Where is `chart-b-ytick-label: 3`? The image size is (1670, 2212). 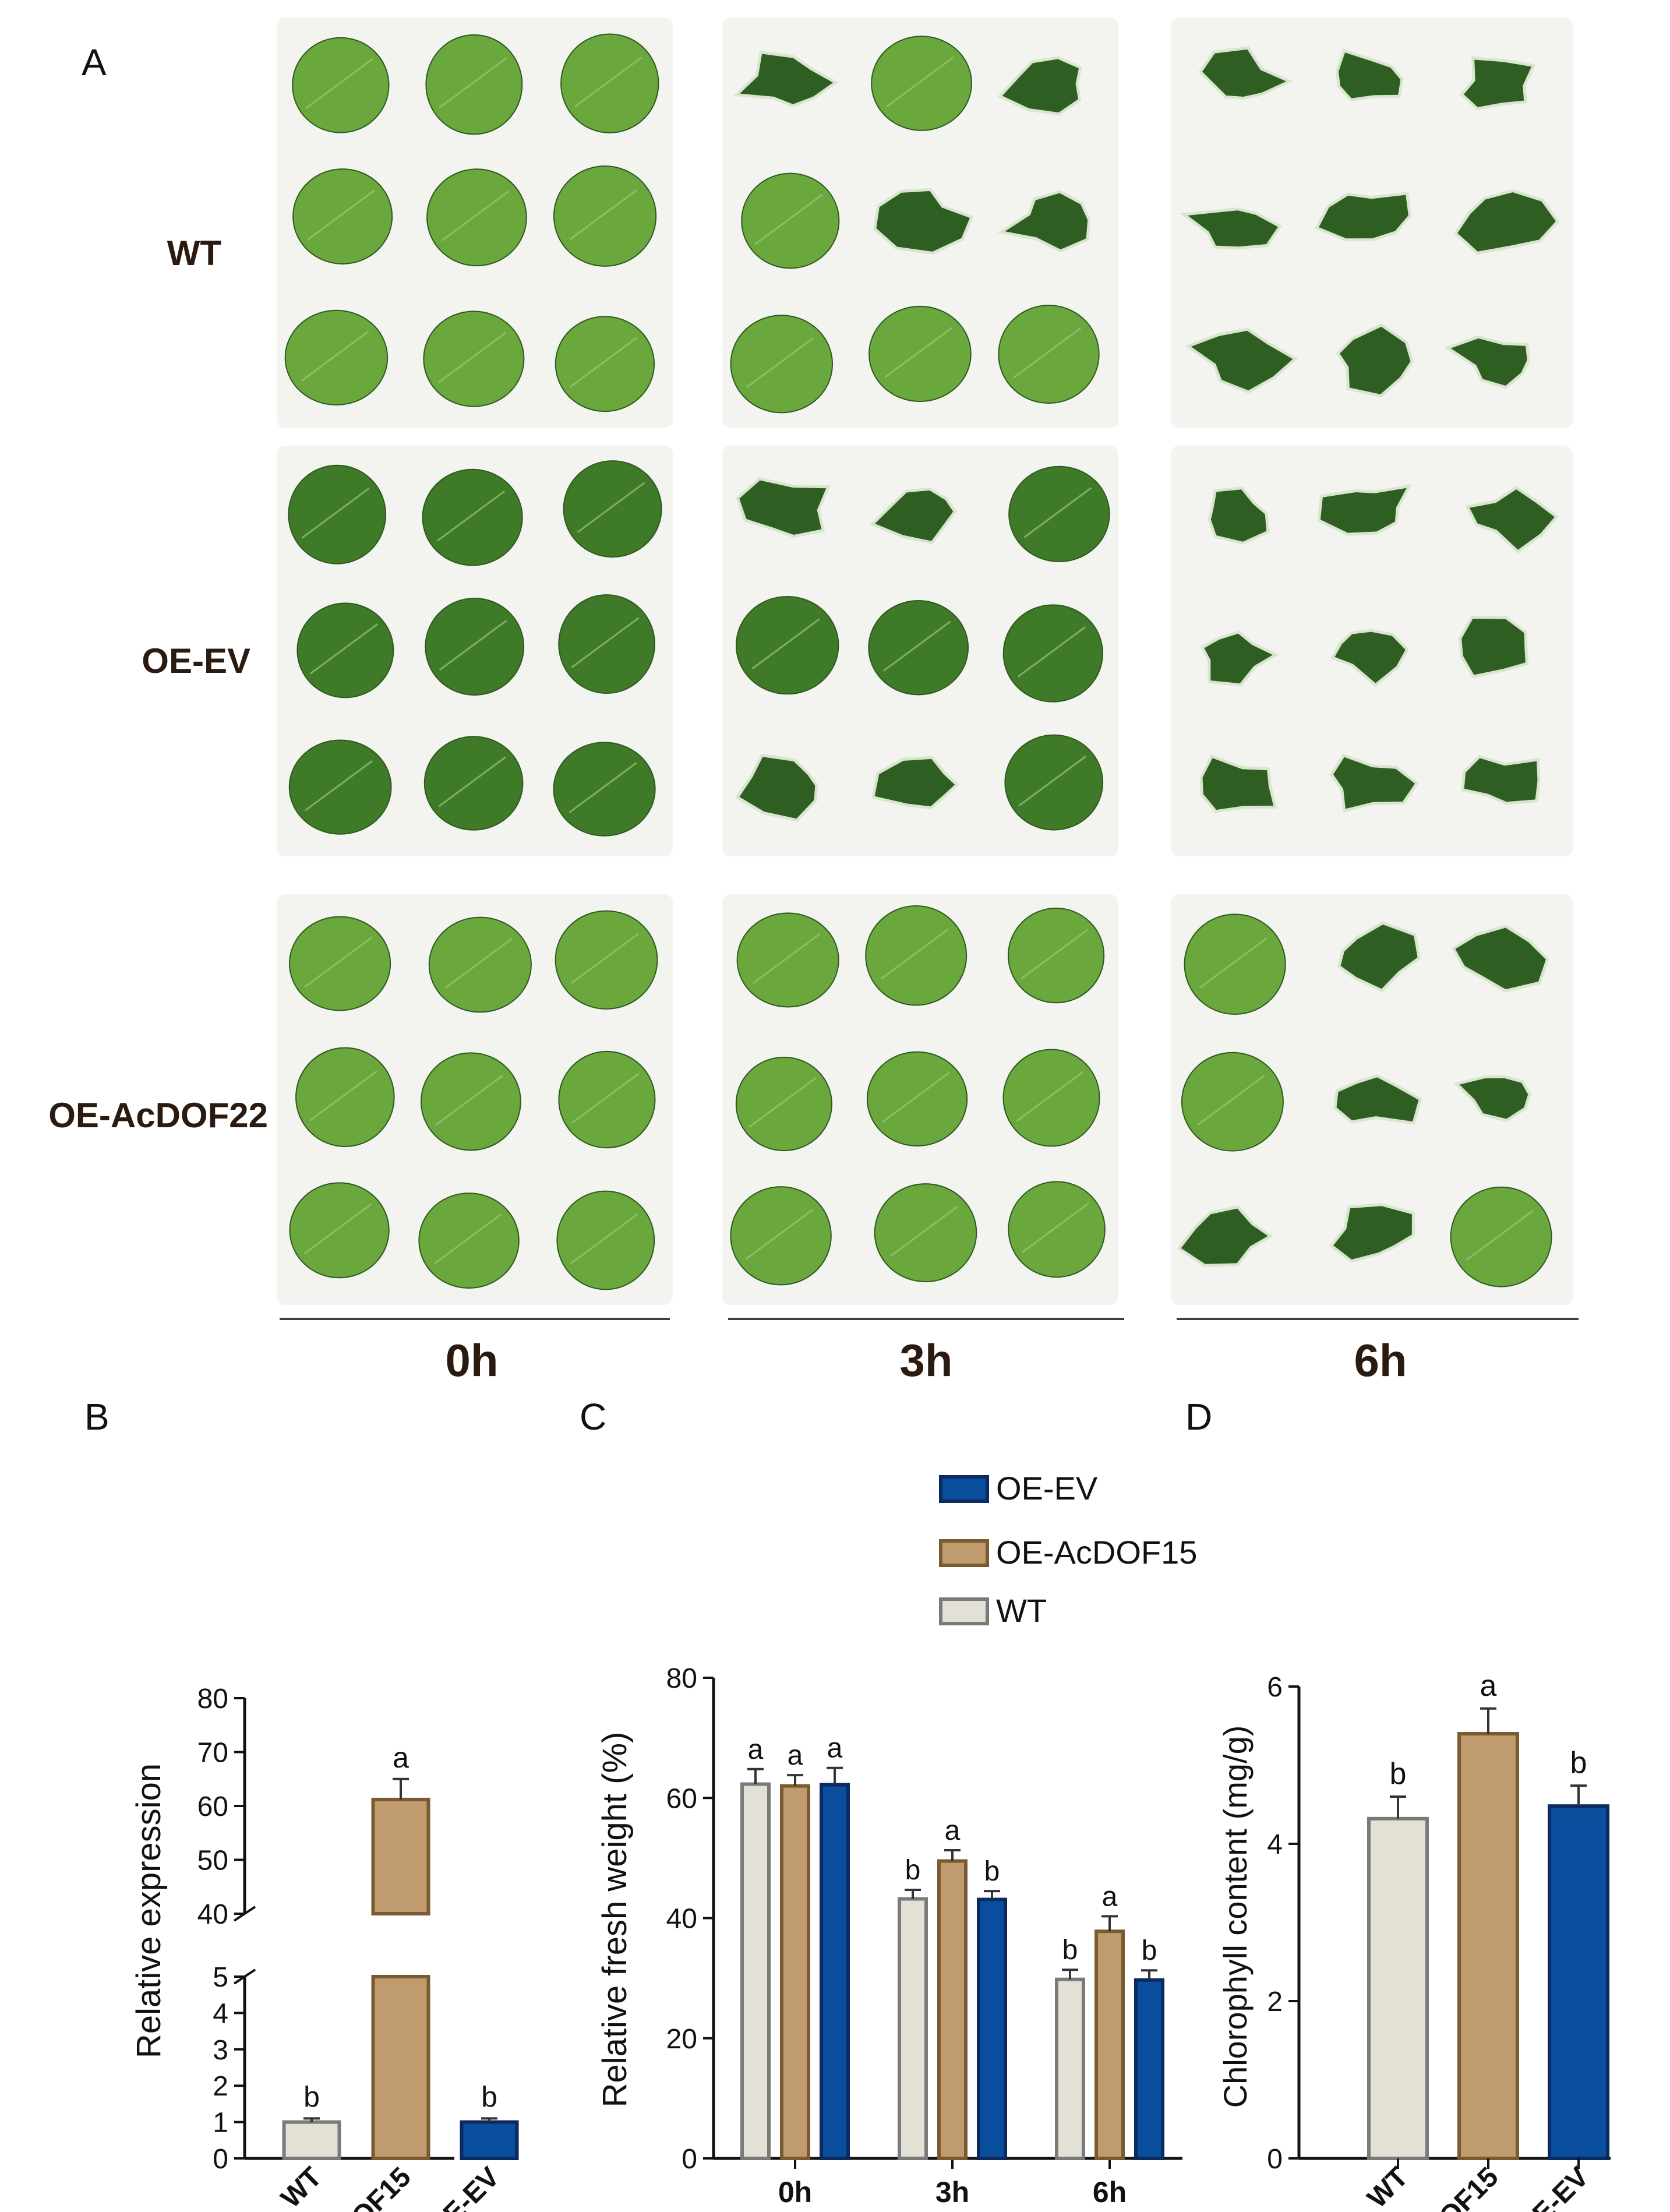
chart-b-ytick-label: 3 is located at coordinates (220, 2050).